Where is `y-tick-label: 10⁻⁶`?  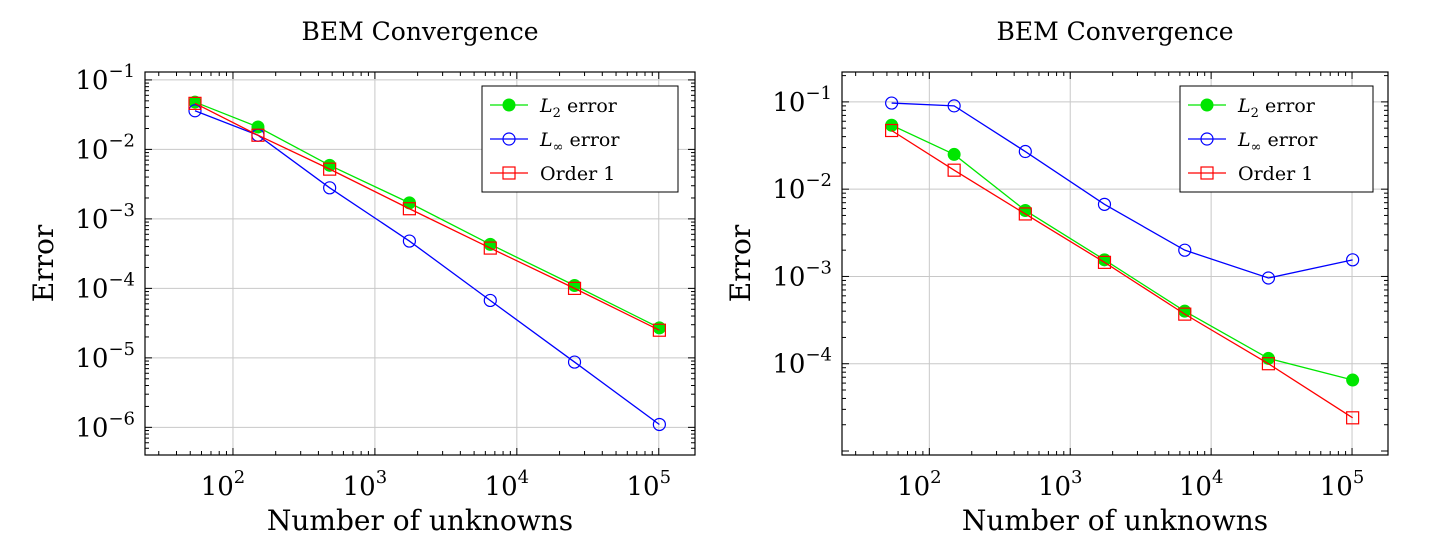 y-tick-label: 10⁻⁶ is located at coordinates (105, 425).